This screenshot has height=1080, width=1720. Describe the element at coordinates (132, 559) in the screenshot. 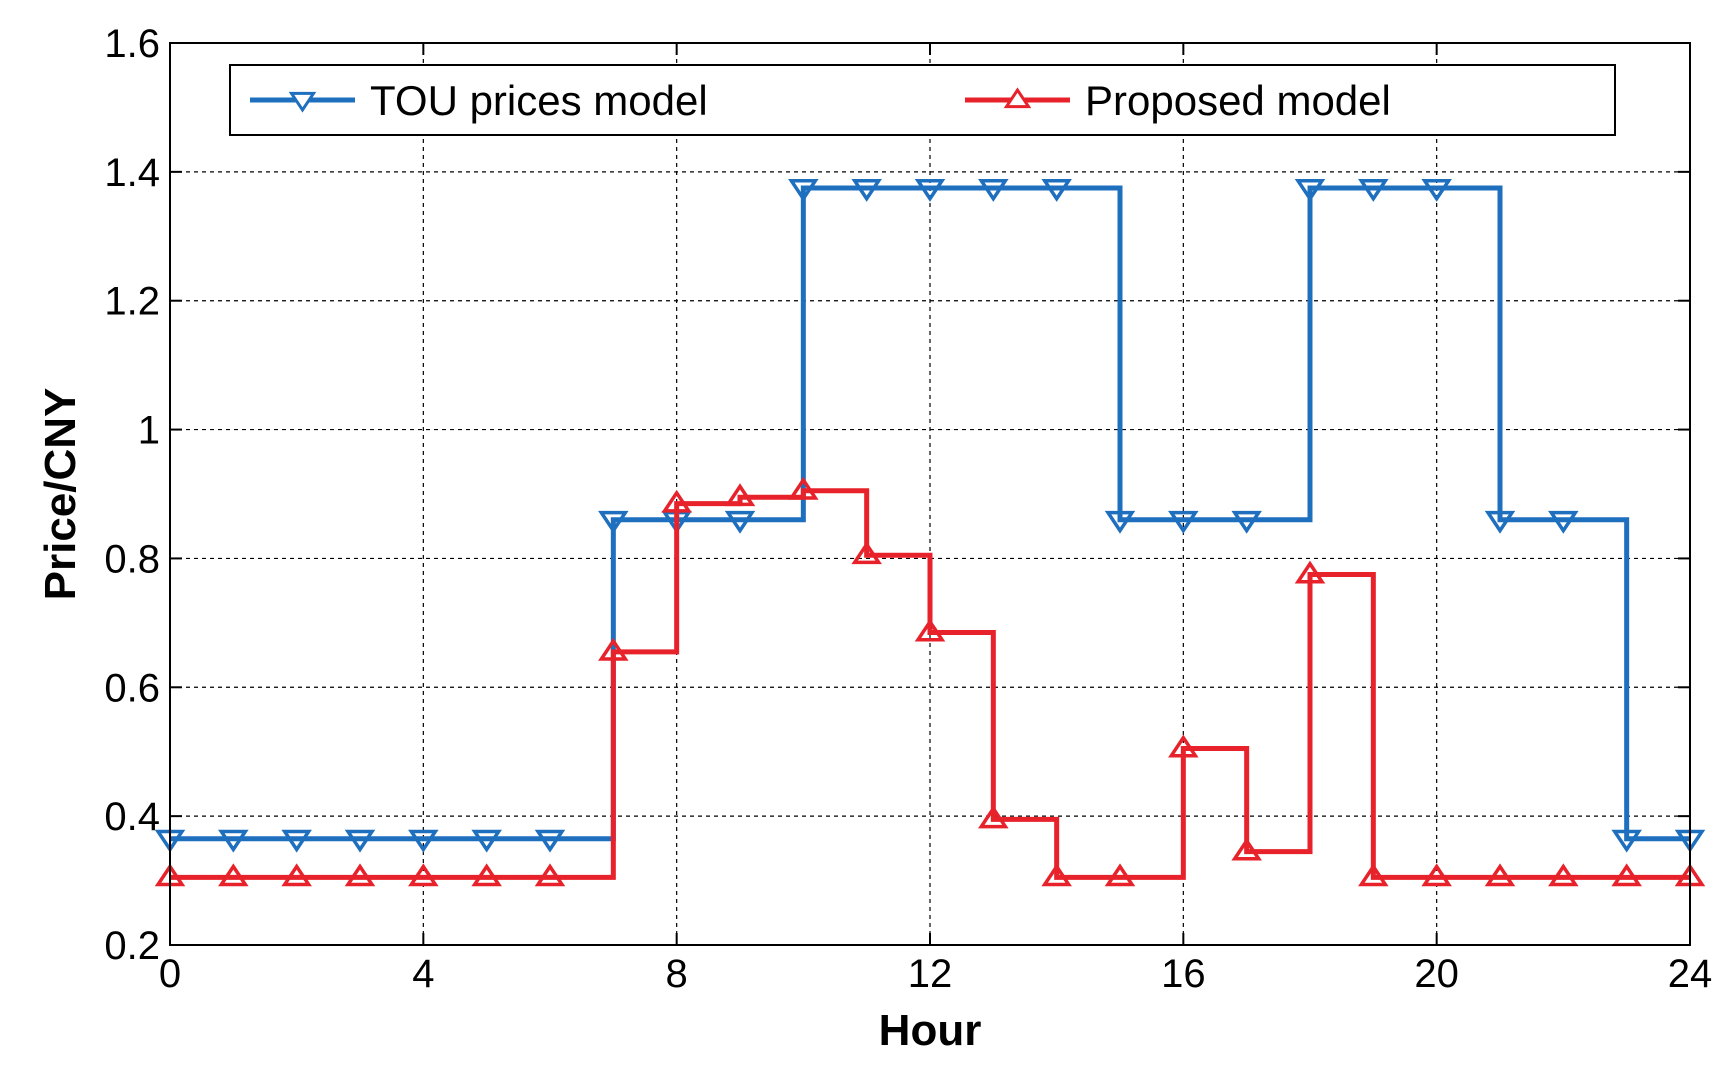

I see `y-tick-label: 0.8` at that location.